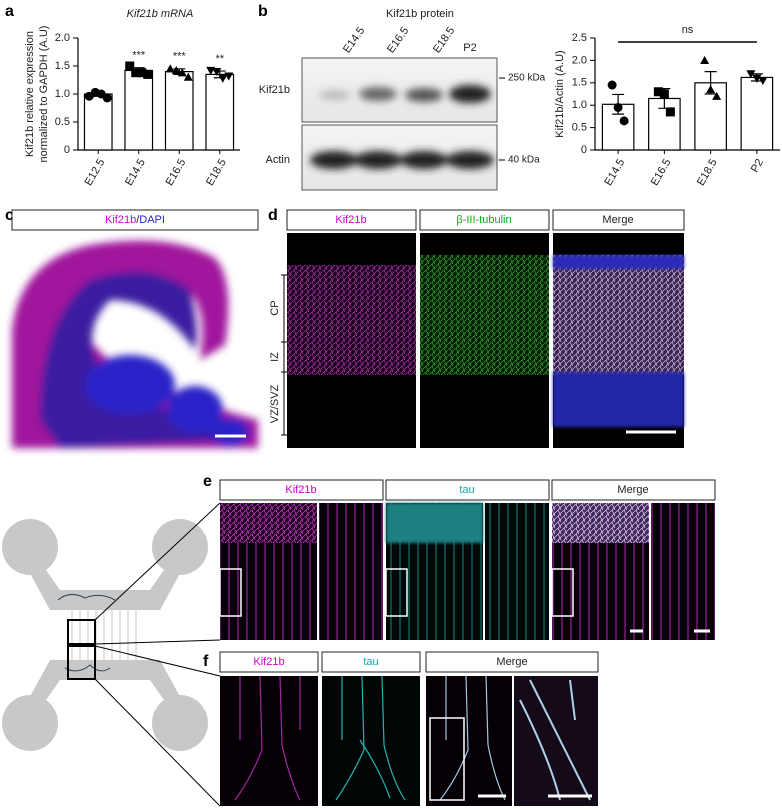 This screenshot has height=809, width=782. Describe the element at coordinates (263, 11) in the screenshot. I see `panel-label: b` at that location.